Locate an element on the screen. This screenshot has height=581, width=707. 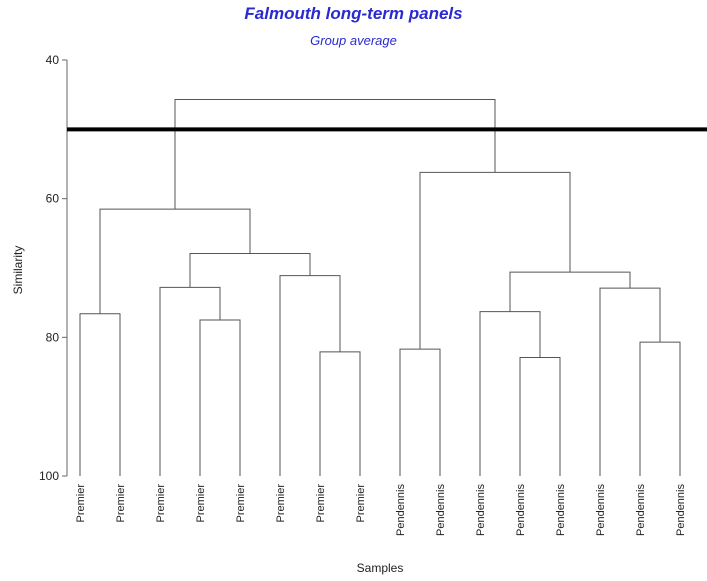
y-tick-label: 80 is located at coordinates (53, 337).